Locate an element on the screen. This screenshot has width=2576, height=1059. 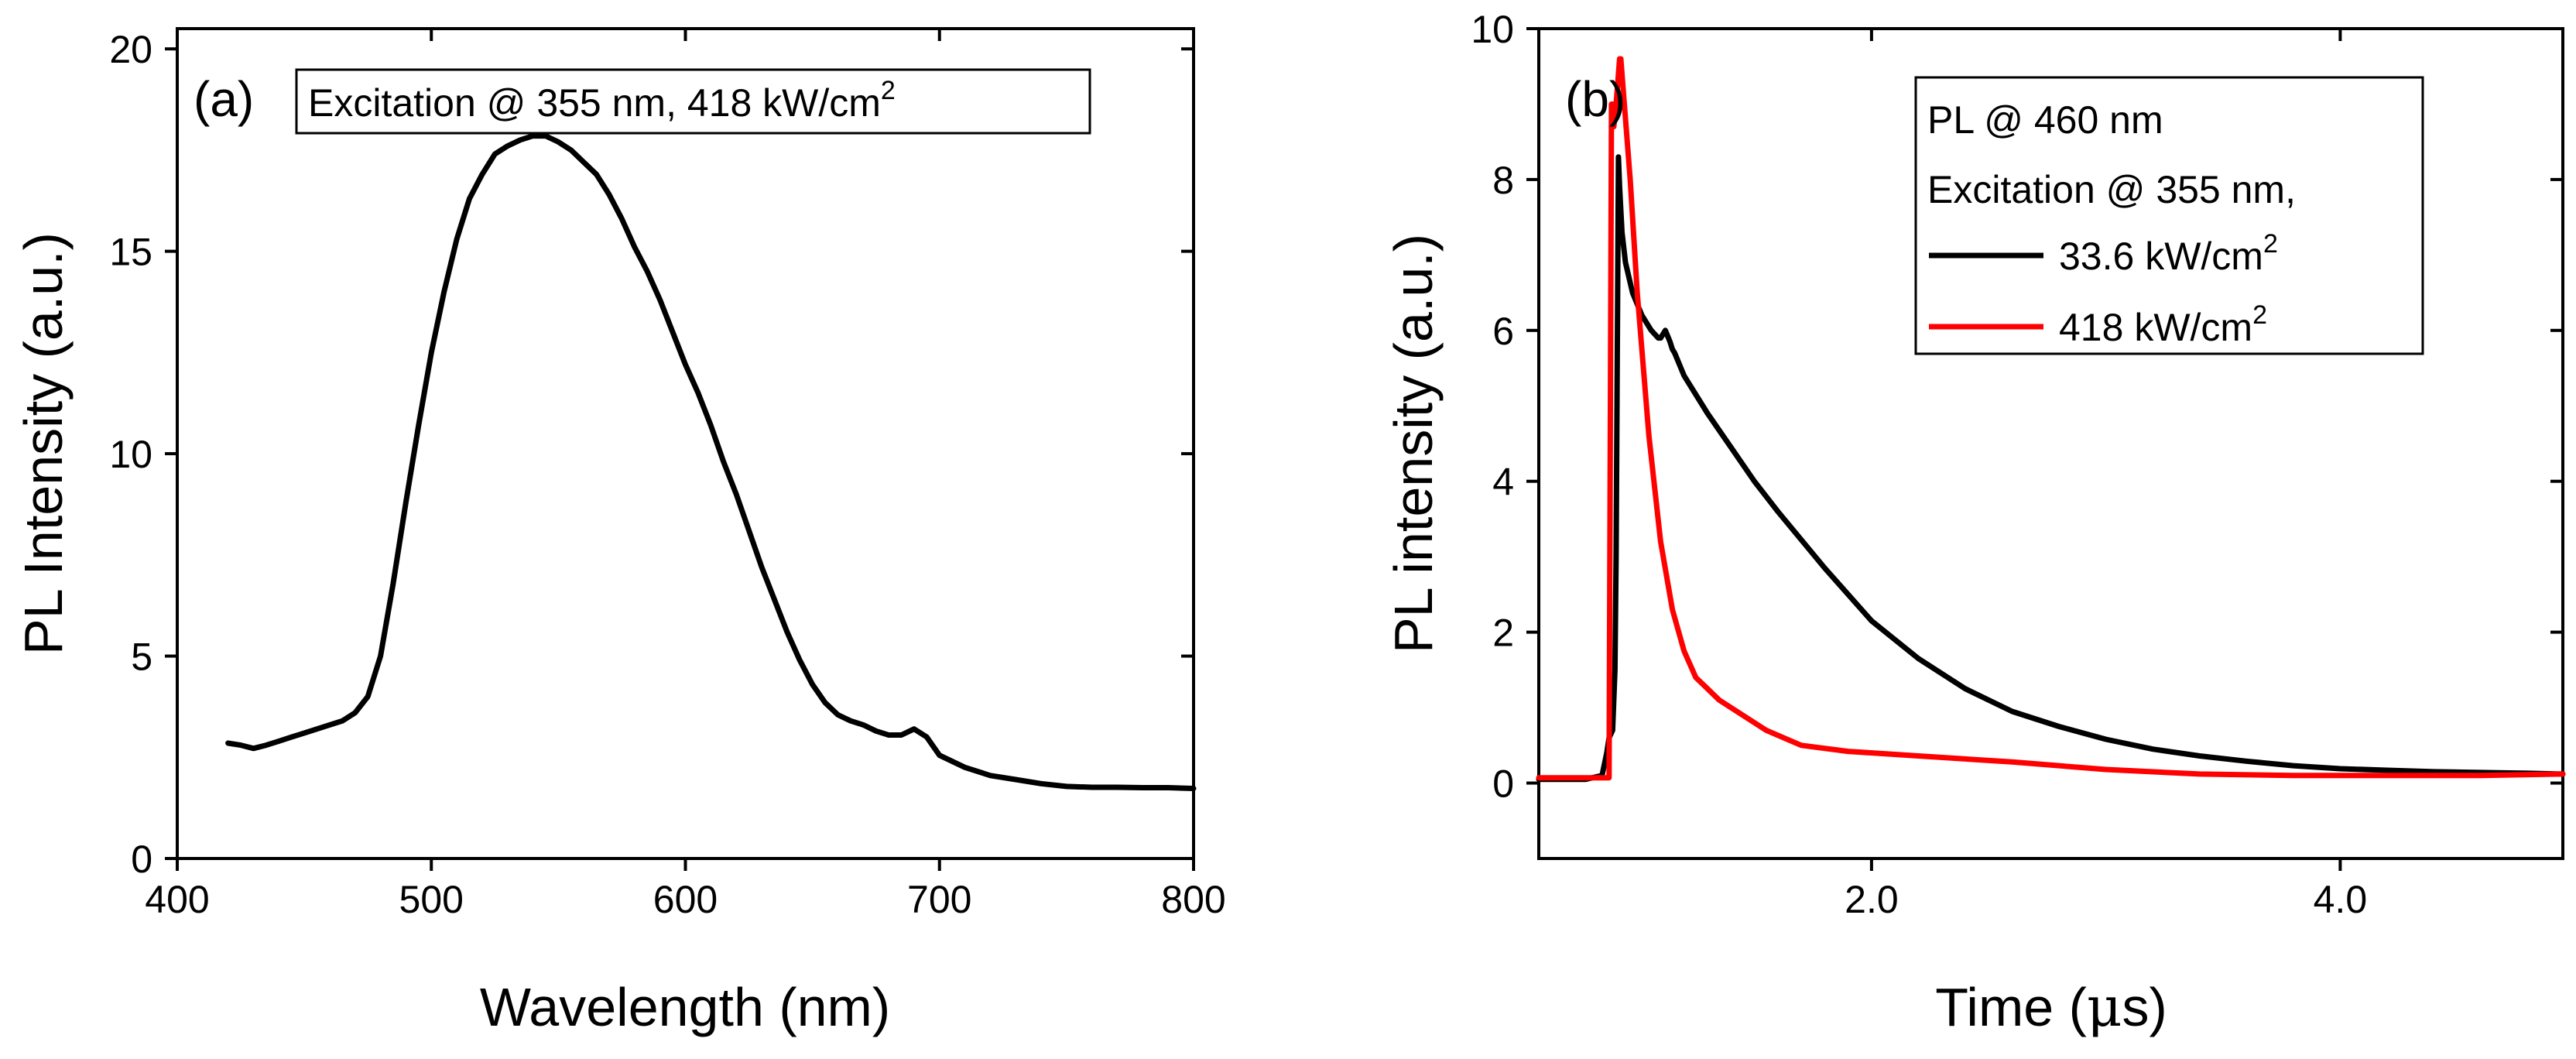
x-tick-label: 4.0 is located at coordinates (2341, 899).